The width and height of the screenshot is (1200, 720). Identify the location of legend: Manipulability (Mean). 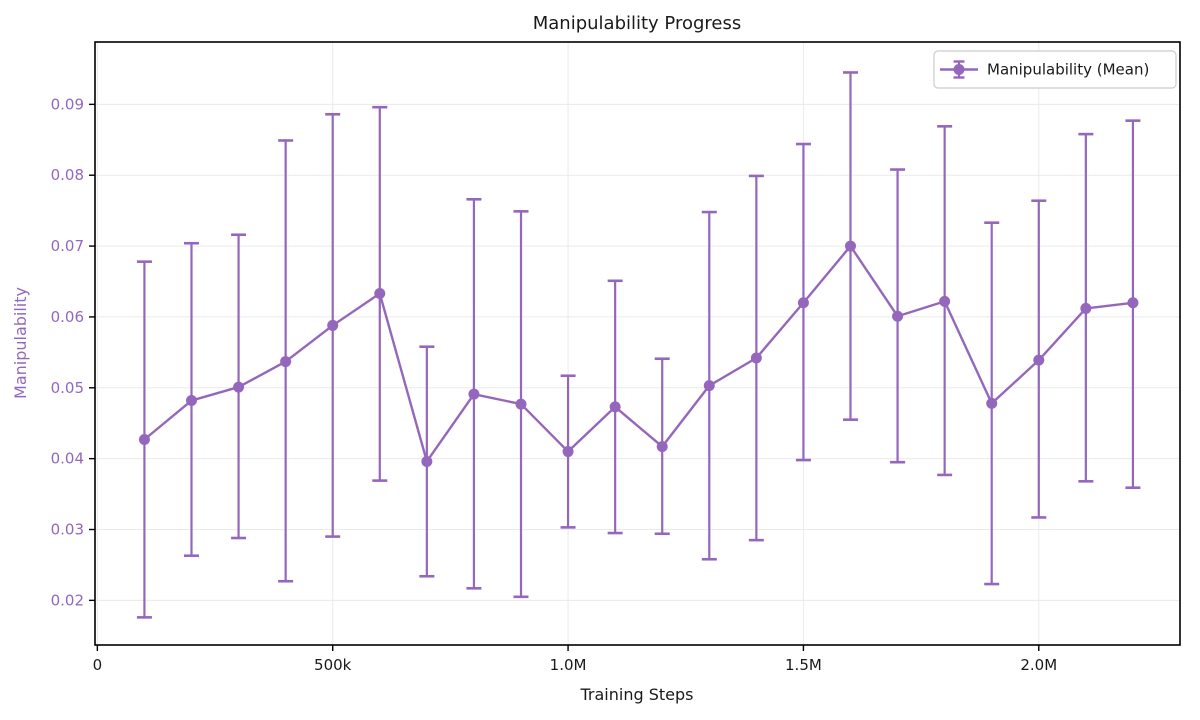
(1055, 69).